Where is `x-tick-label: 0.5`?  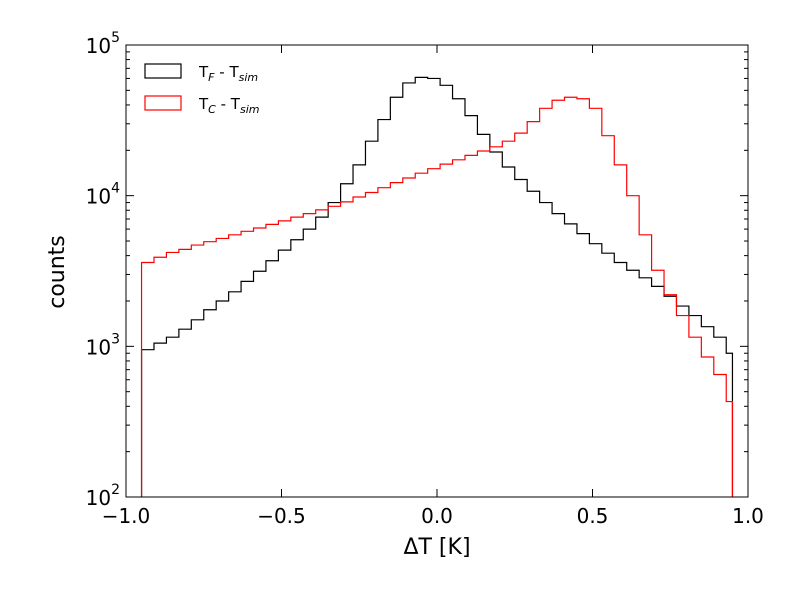 x-tick-label: 0.5 is located at coordinates (593, 516).